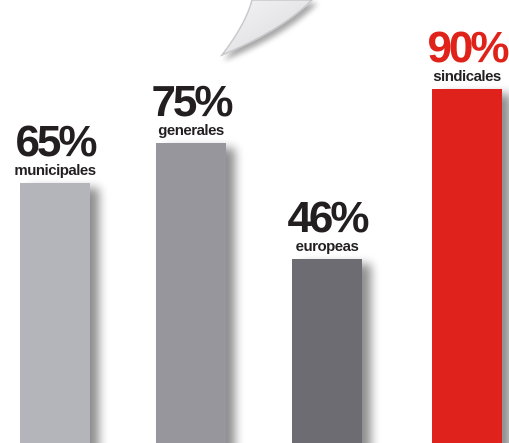 This screenshot has height=443, width=509. What do you see at coordinates (191, 101) in the screenshot?
I see `value-label-generales: 75%` at bounding box center [191, 101].